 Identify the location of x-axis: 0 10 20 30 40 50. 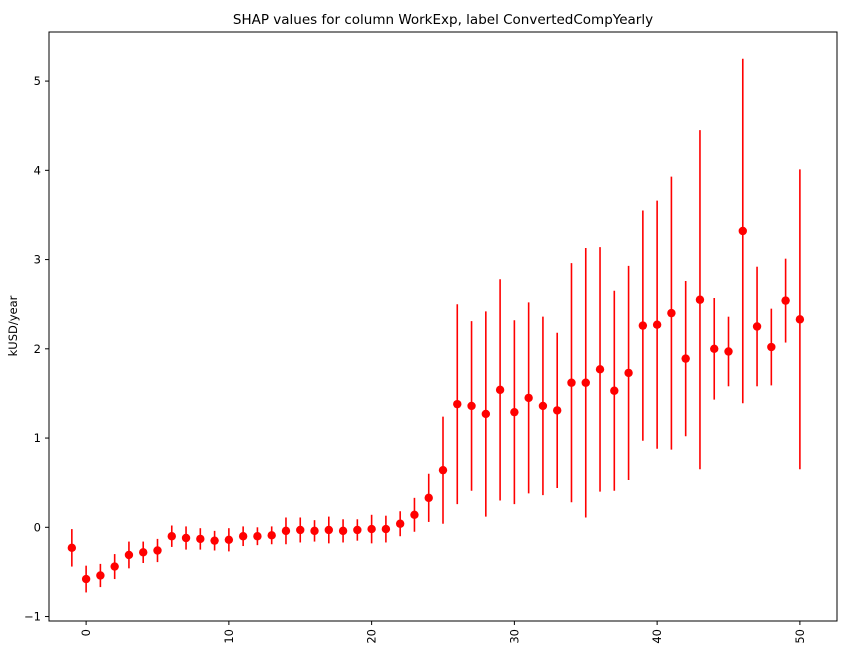
(443, 632).